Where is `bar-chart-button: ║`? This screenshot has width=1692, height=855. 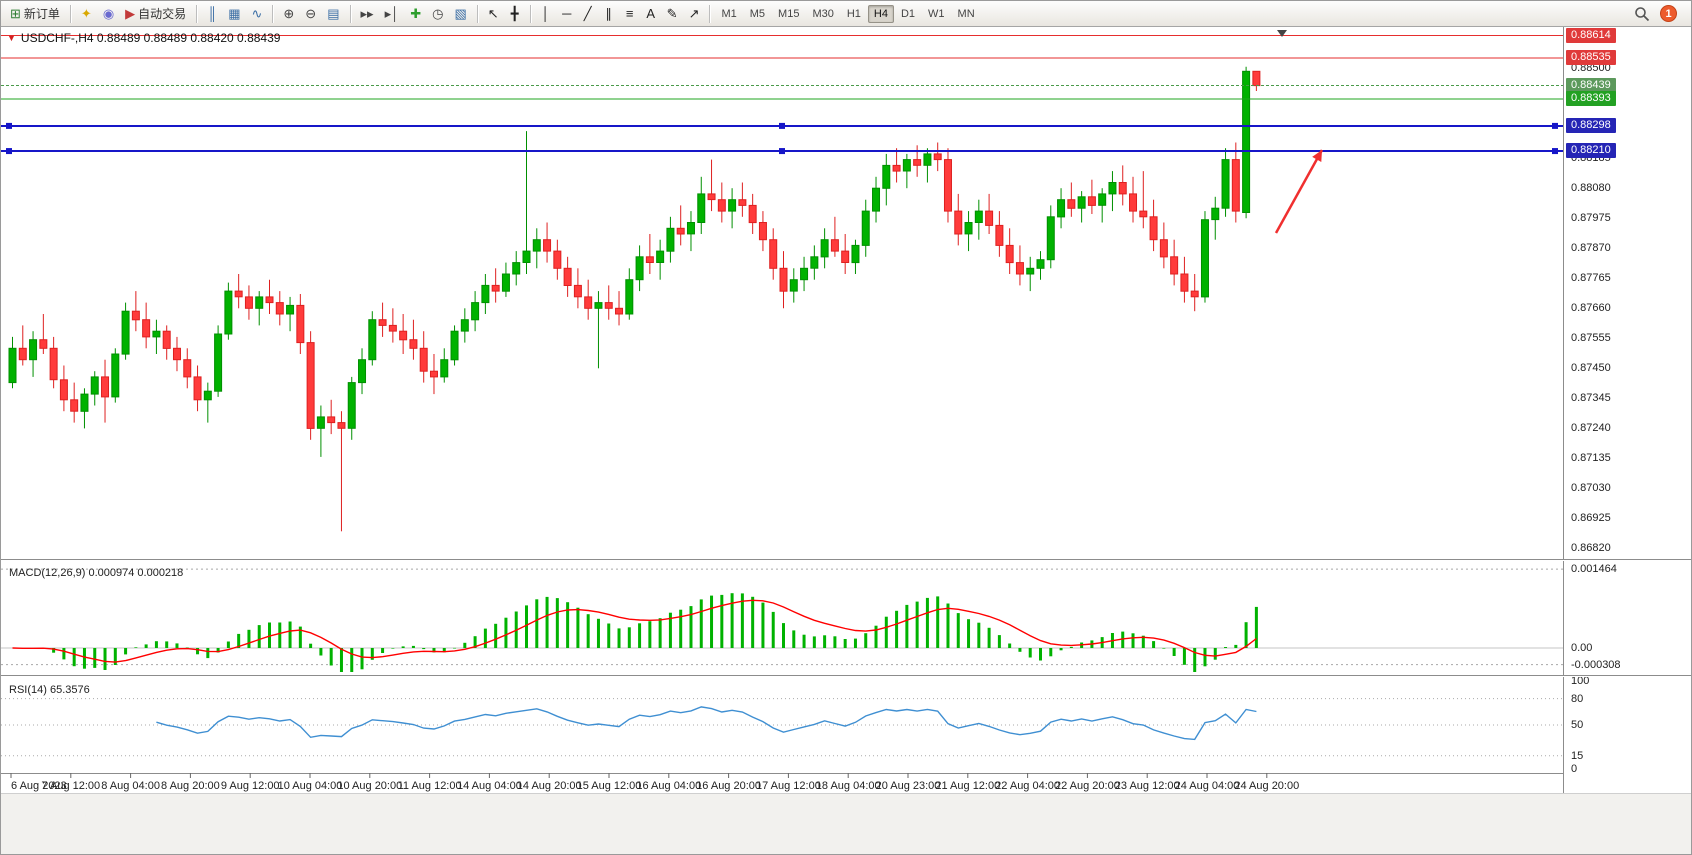
bar-chart-button: ║ is located at coordinates (212, 14).